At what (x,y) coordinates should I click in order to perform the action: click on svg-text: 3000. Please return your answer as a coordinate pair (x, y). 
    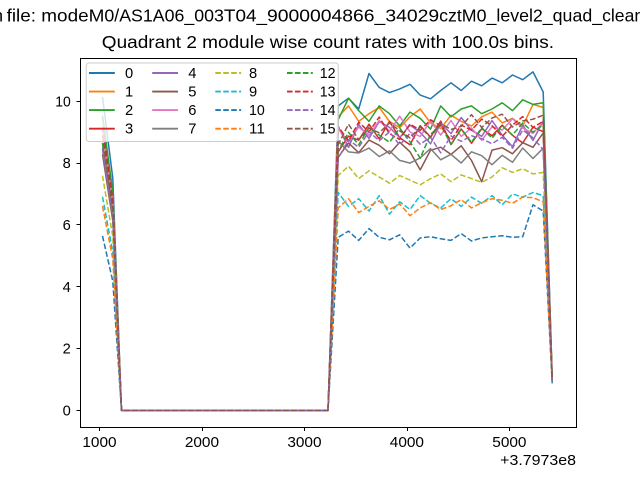
    Looking at the image, I should click on (304, 443).